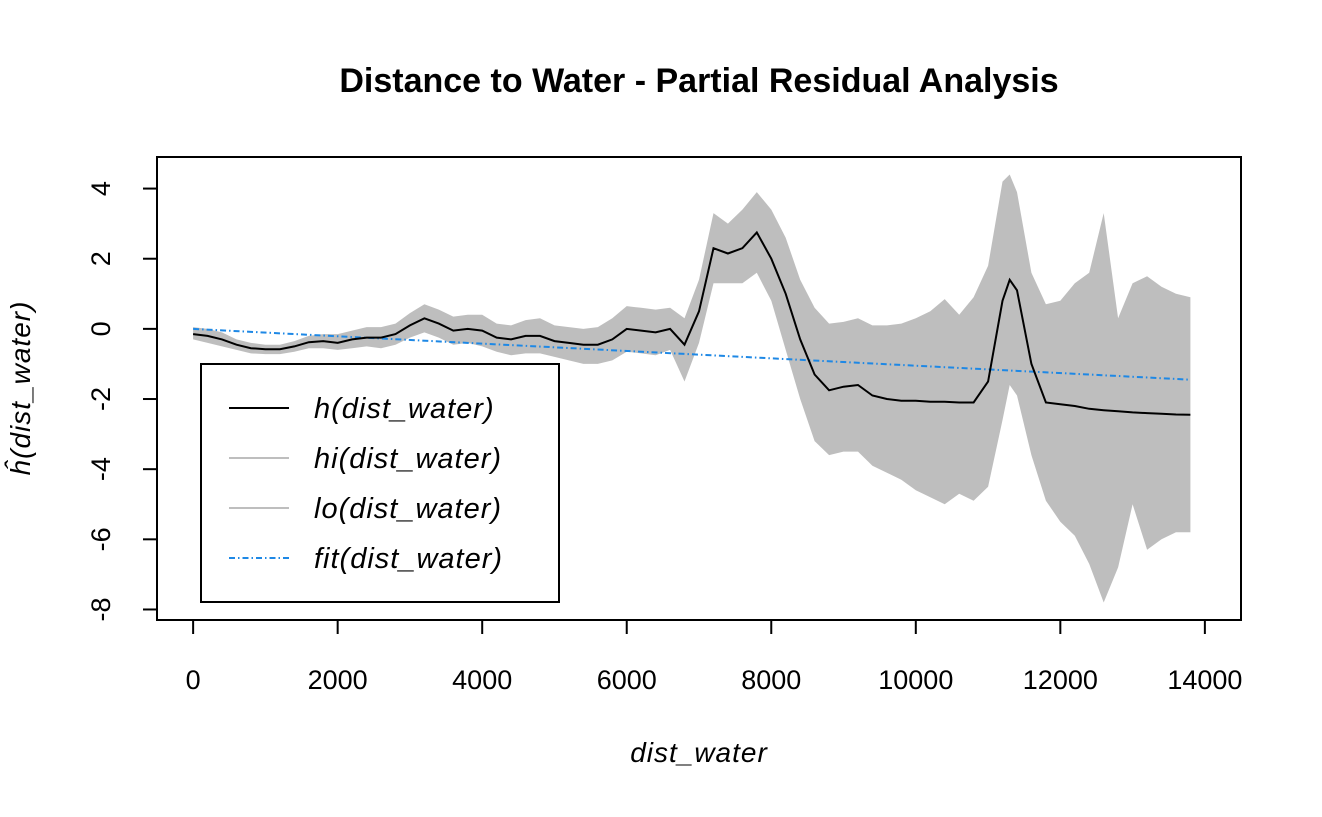 This screenshot has height=817, width=1322. Describe the element at coordinates (101, 188) in the screenshot. I see `y-tick-label: 4` at that location.